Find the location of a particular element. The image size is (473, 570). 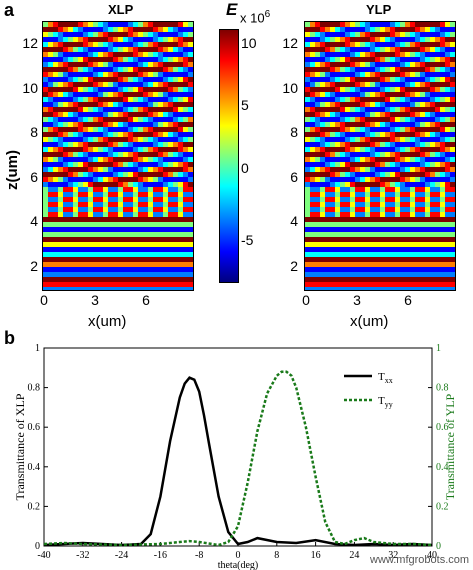

y-tick-label: 0.6 is located at coordinates (34, 427).